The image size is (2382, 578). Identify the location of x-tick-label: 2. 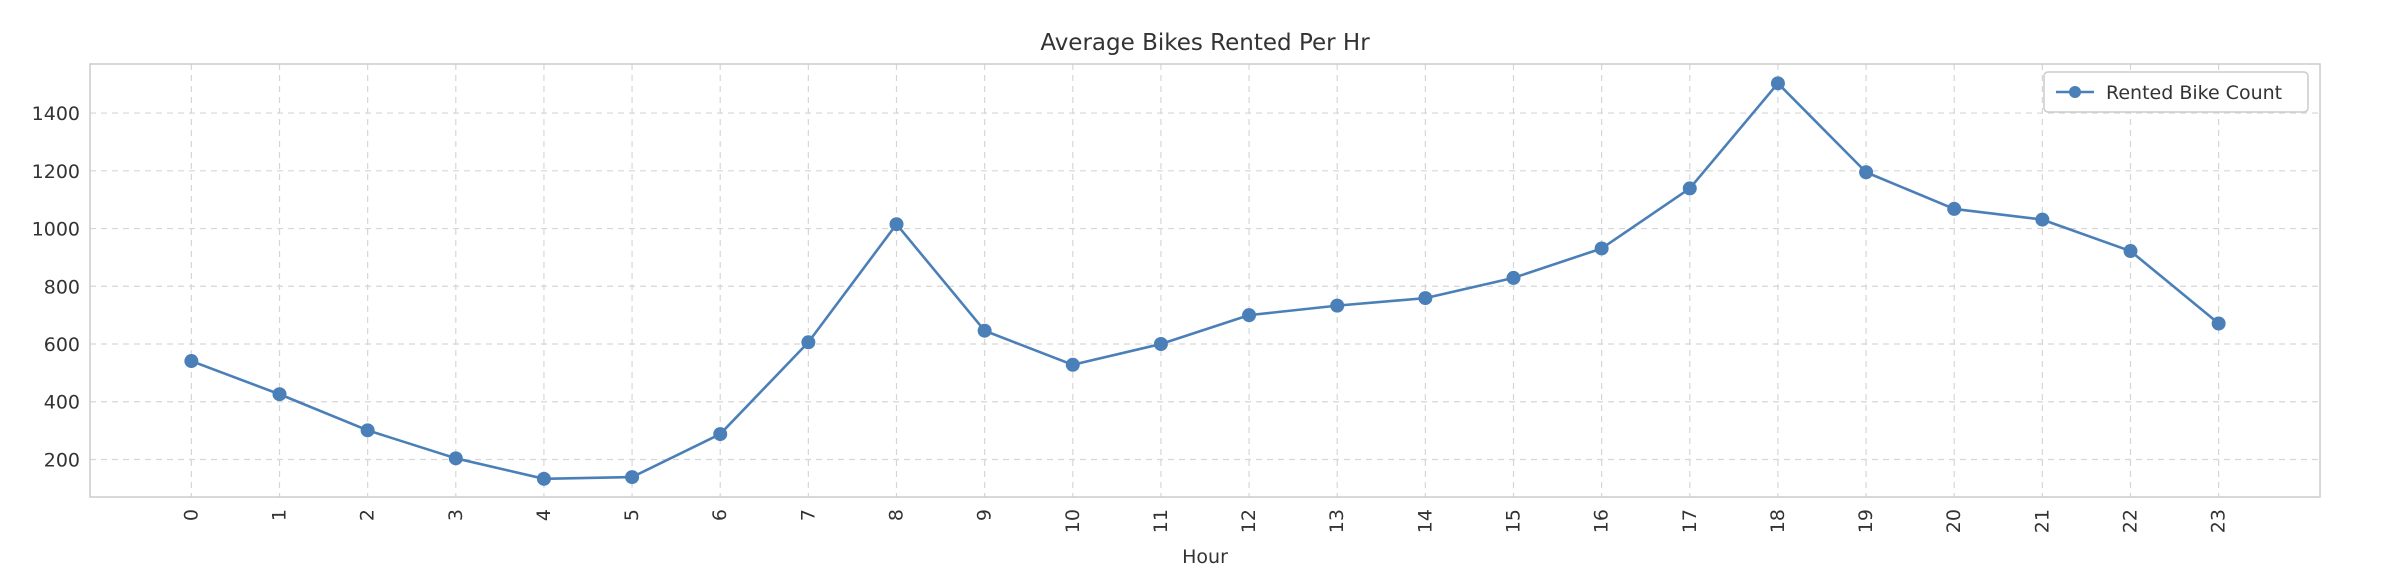
(368, 515).